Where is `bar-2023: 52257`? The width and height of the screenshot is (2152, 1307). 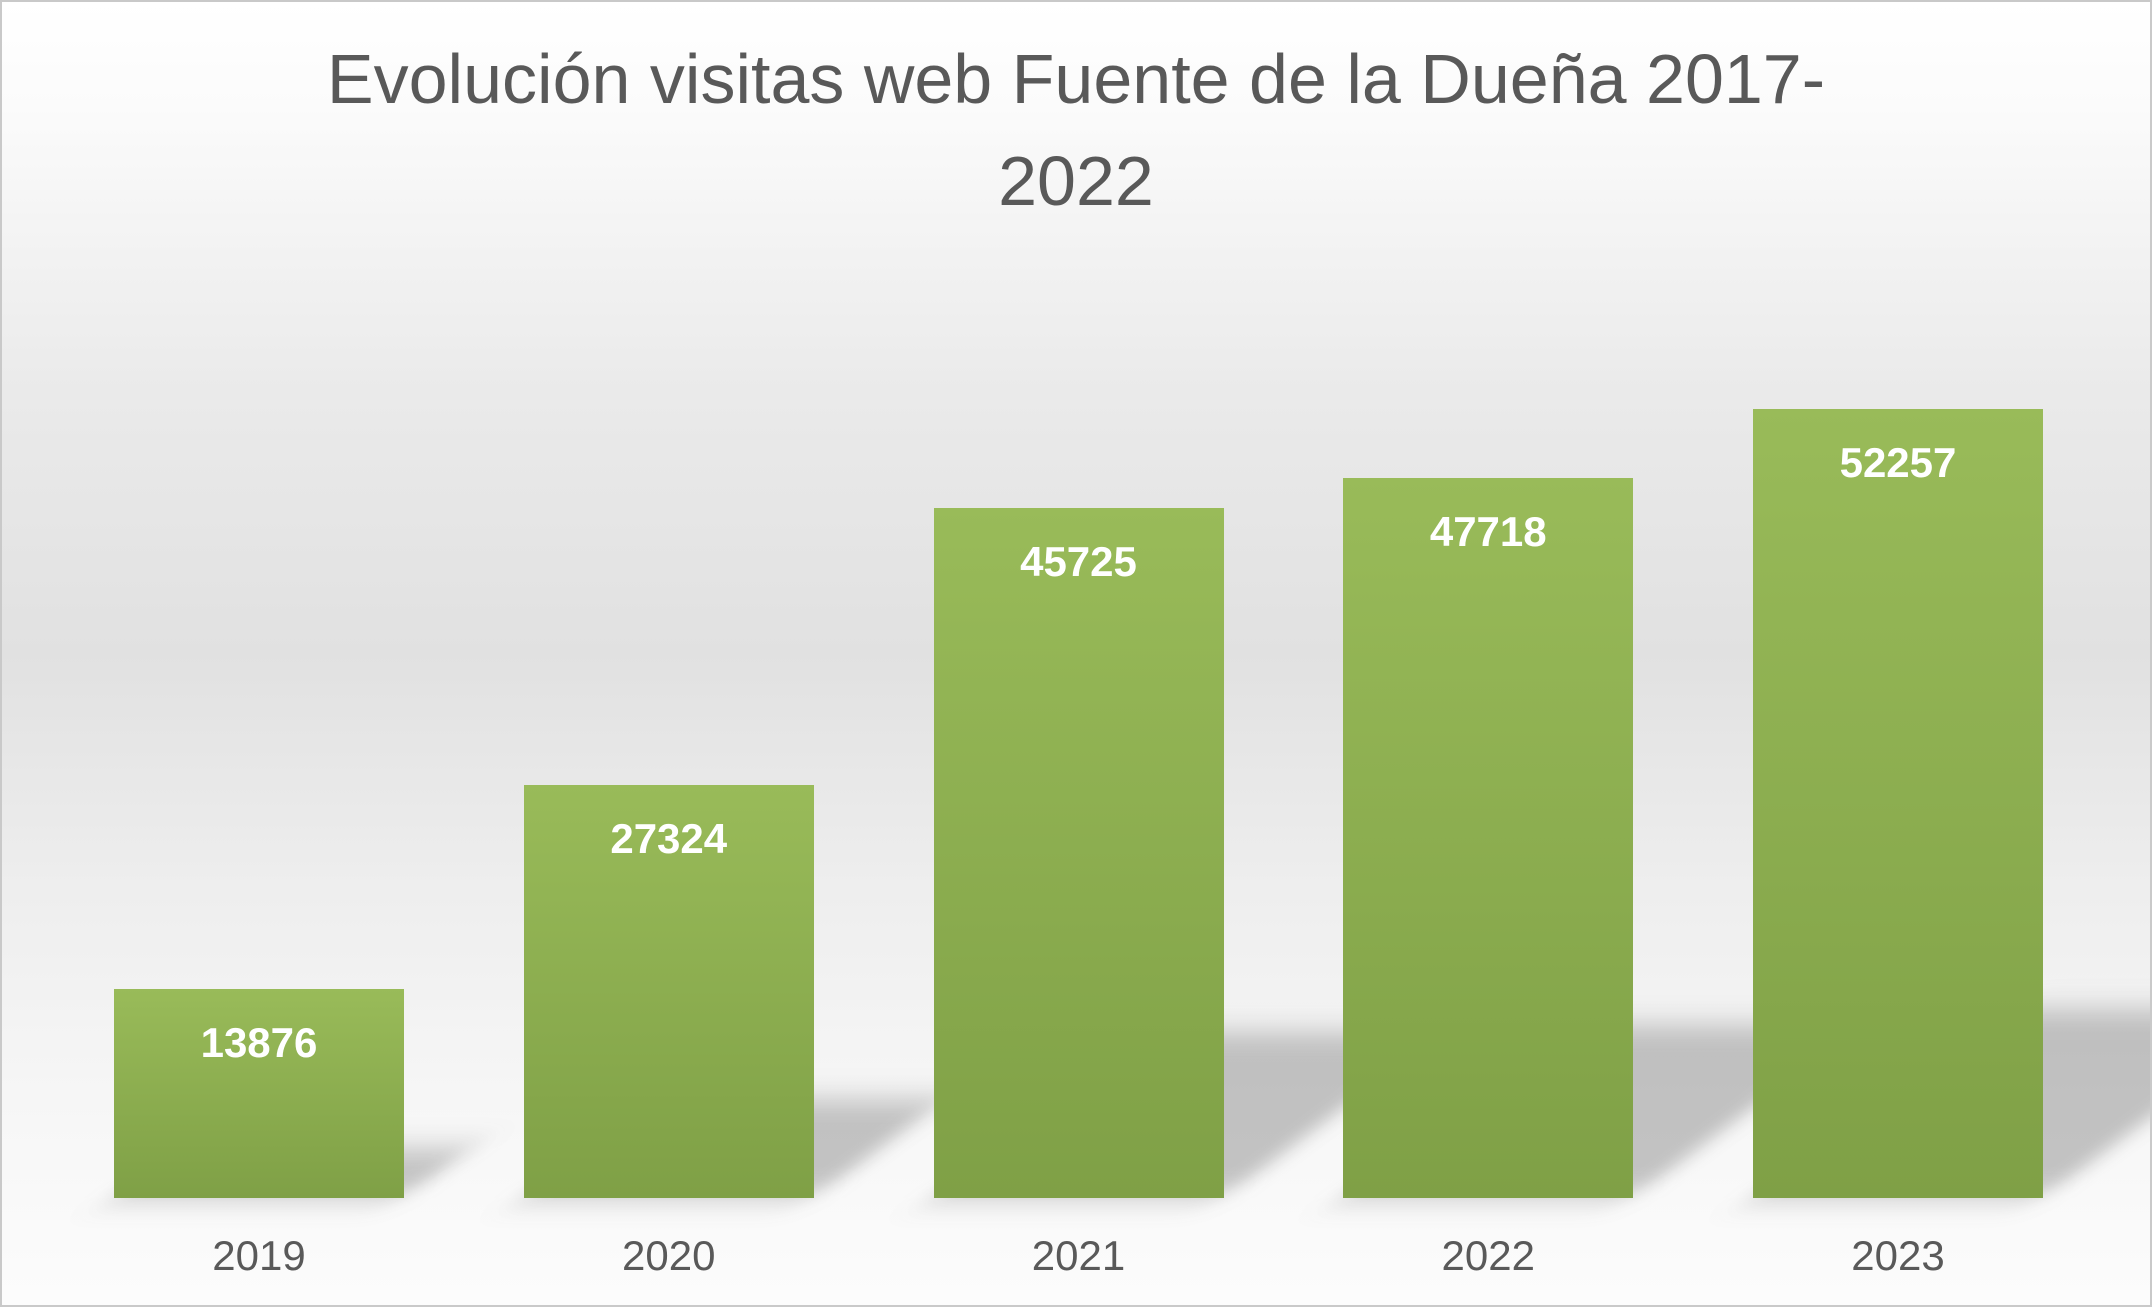
bar-2023: 52257 is located at coordinates (1898, 803).